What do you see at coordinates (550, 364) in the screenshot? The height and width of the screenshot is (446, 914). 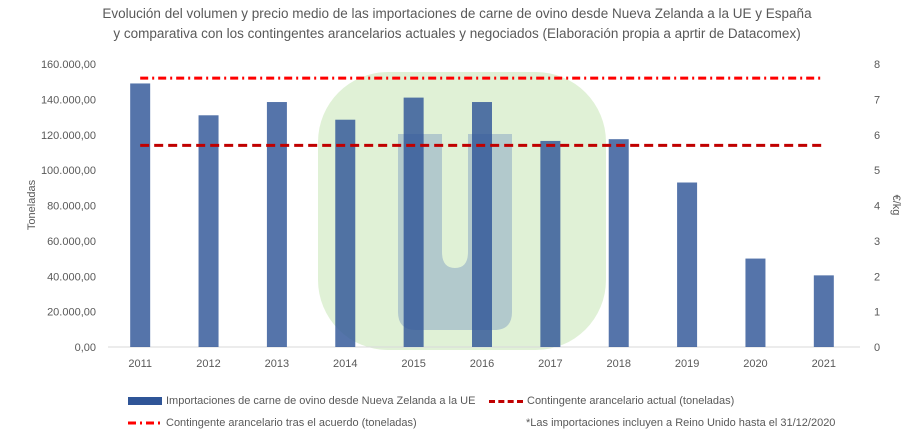 I see `x-tick-label: 2017` at bounding box center [550, 364].